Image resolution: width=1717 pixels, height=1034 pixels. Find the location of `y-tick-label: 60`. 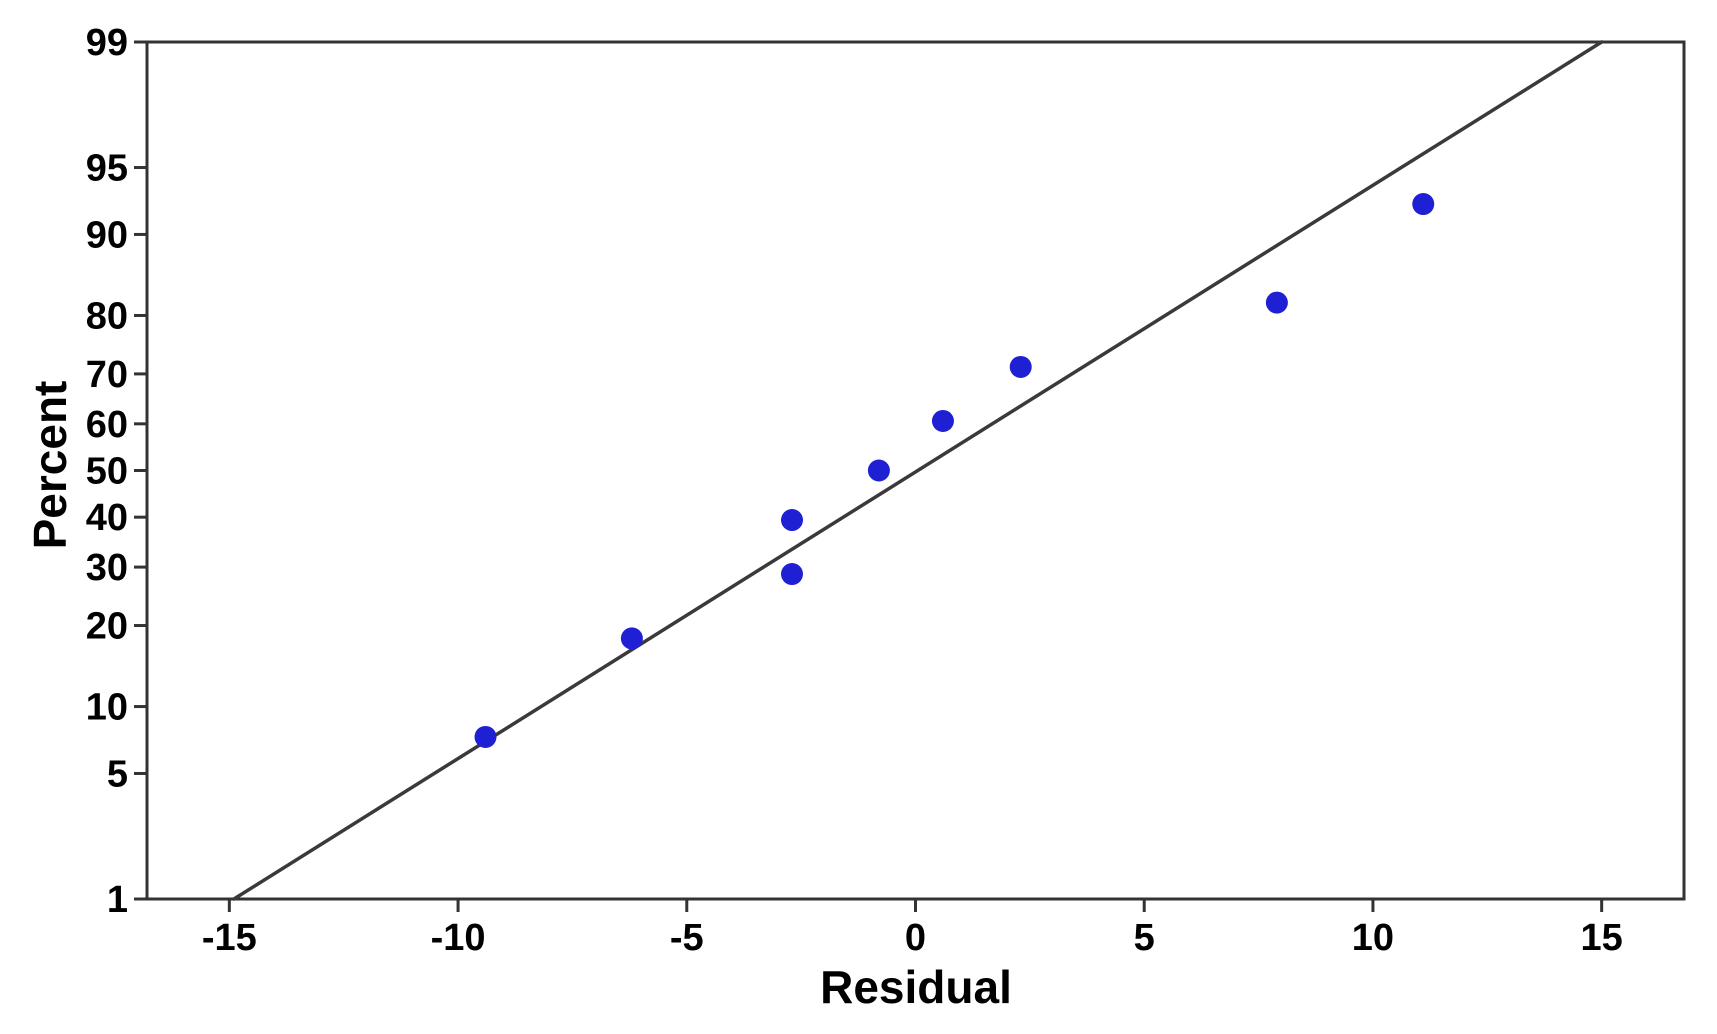

y-tick-label: 60 is located at coordinates (107, 425).